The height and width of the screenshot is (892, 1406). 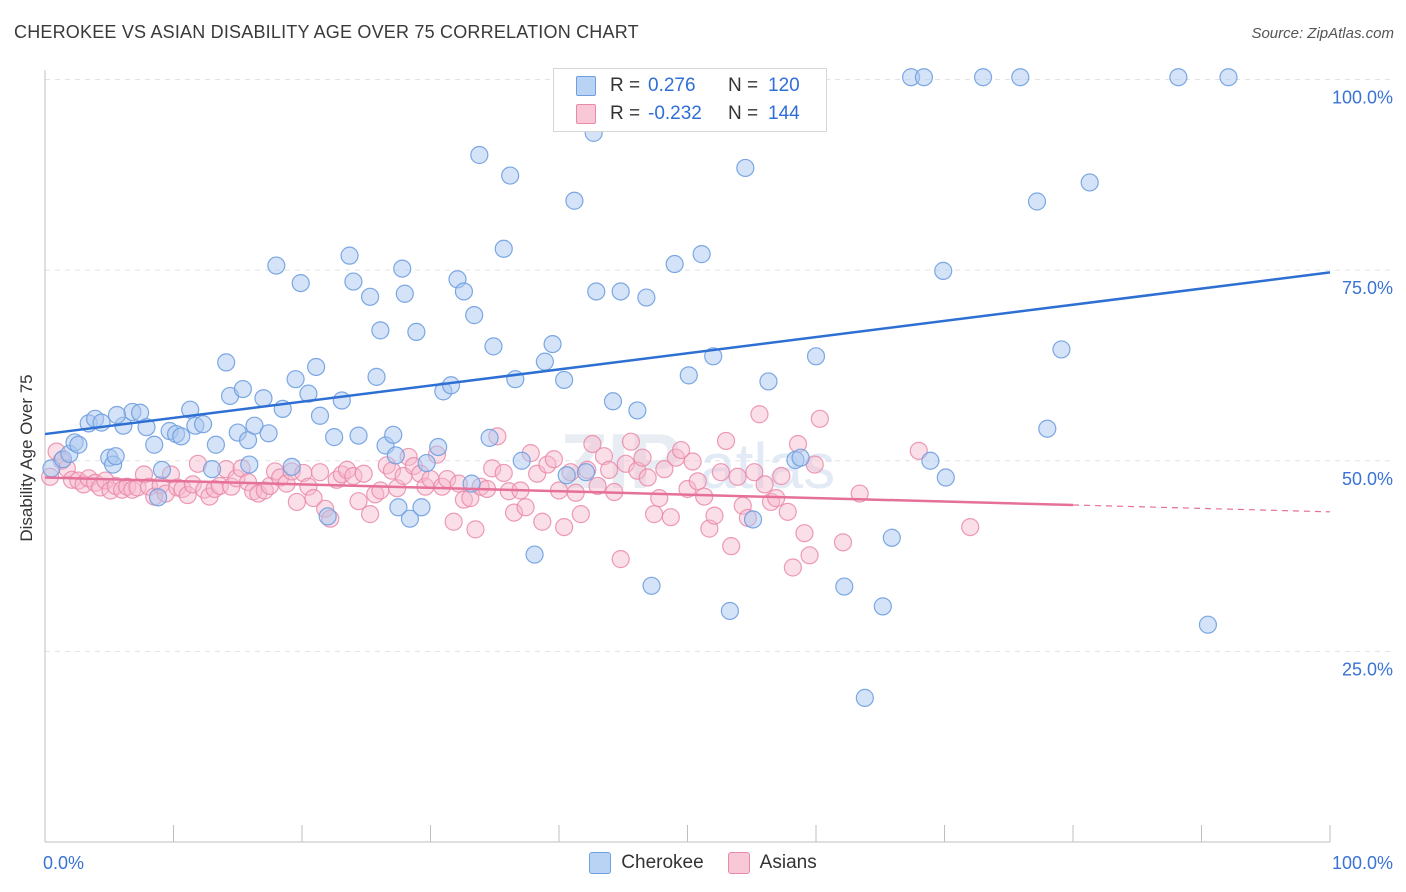 I want to click on legend-row-asians: R = -0.232 N = 144, so click(x=688, y=114).